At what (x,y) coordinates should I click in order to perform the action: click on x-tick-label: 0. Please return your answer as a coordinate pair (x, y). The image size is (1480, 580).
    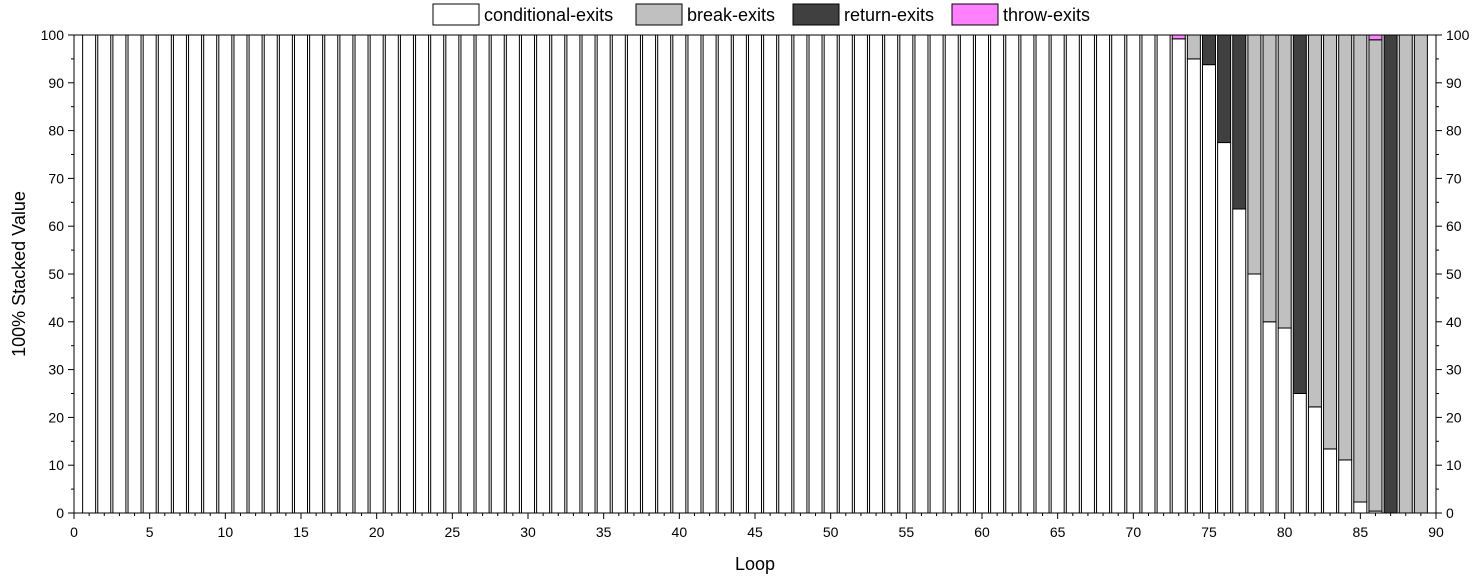
    Looking at the image, I should click on (74, 532).